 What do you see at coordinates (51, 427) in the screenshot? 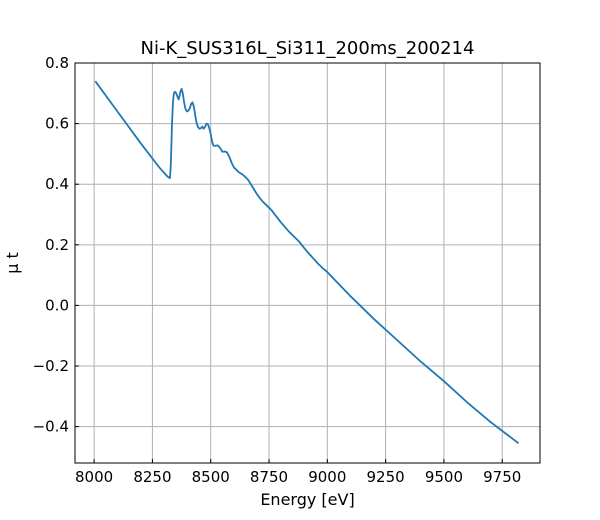
I see `y-tick-label: −0.4` at bounding box center [51, 427].